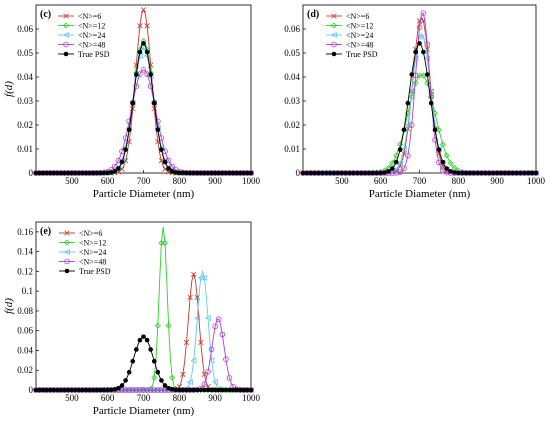 The image size is (550, 423). Describe the element at coordinates (25, 252) in the screenshot. I see `y-tick-label: 0.14` at that location.